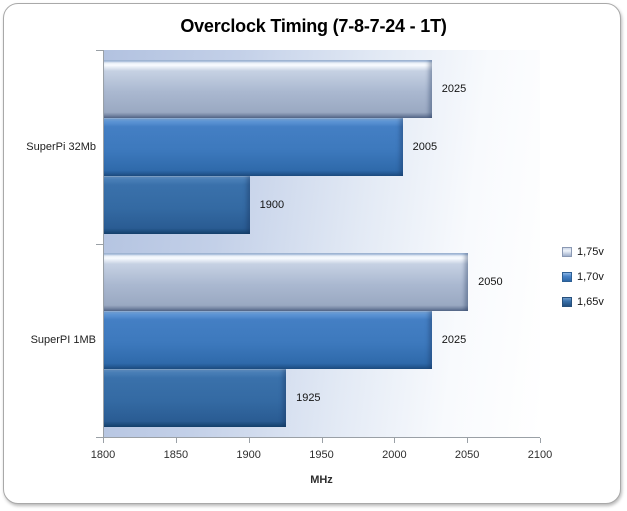  I want to click on legend-item-1-65v: 1,65v, so click(583, 302).